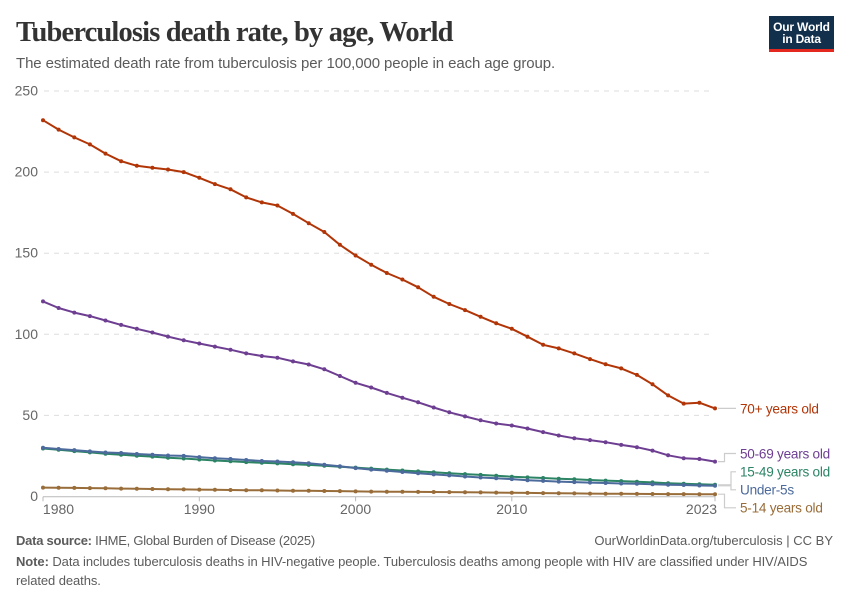 The width and height of the screenshot is (850, 600). I want to click on svg-text: 15-49 years old, so click(785, 472).